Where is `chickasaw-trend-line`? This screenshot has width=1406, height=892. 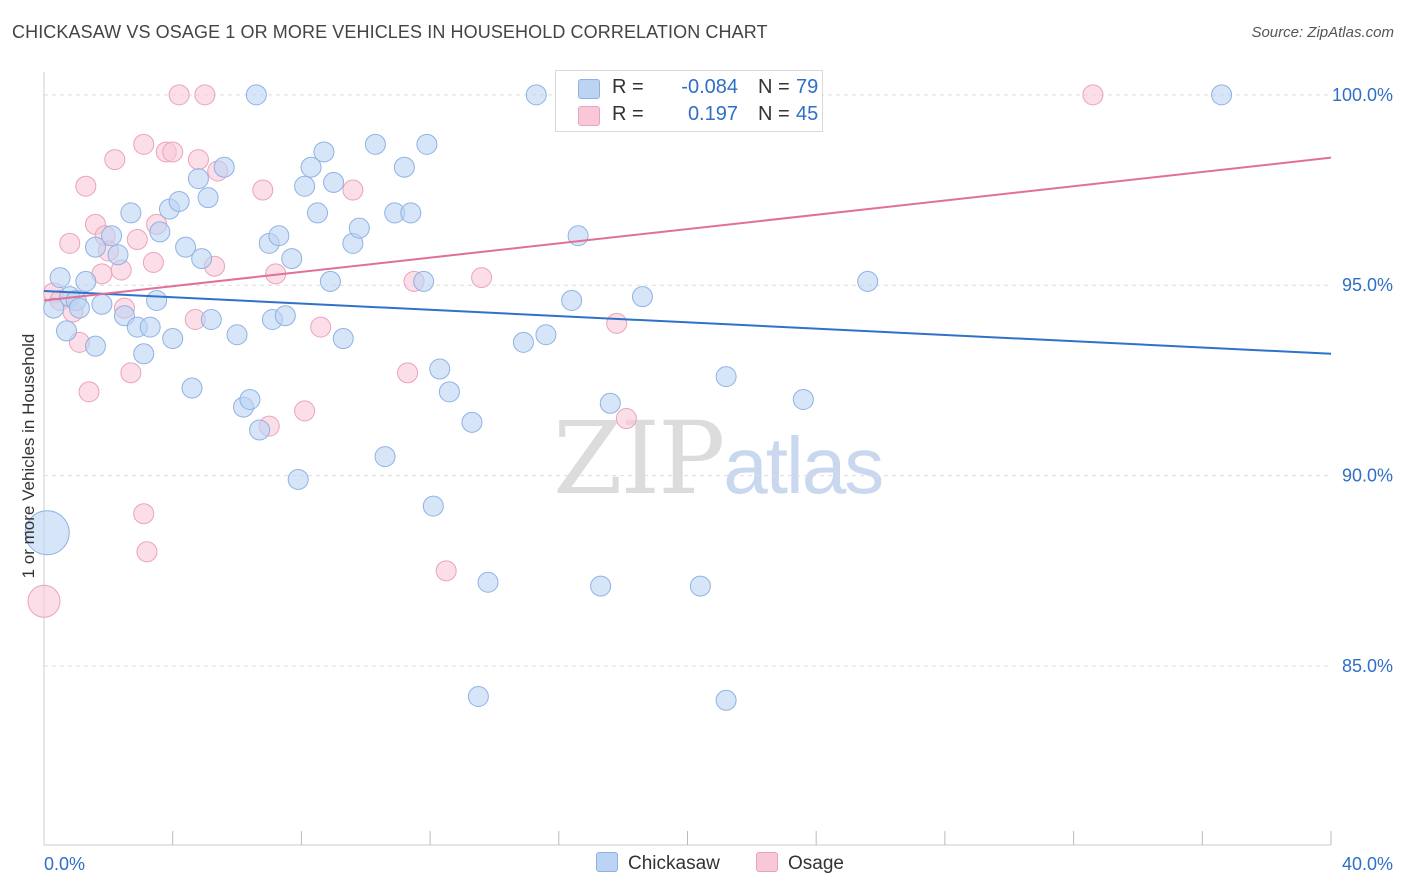 chickasaw-trend-line is located at coordinates (687, 322).